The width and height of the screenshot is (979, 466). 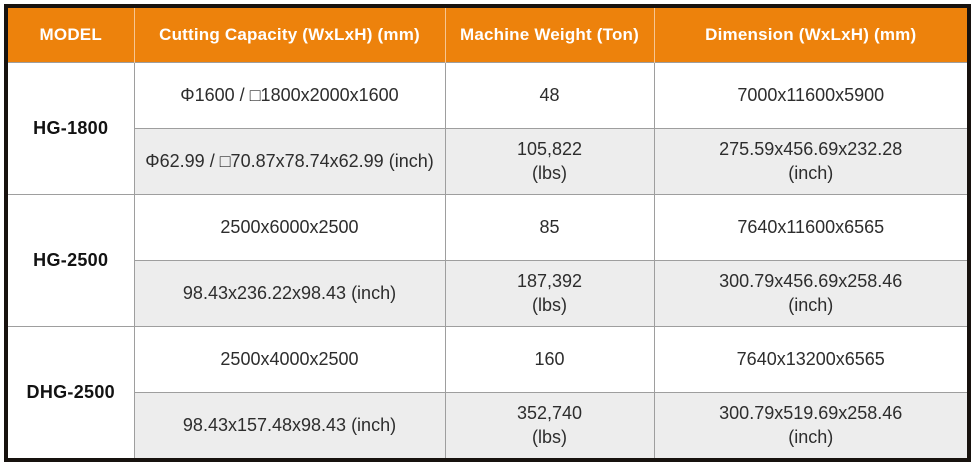 What do you see at coordinates (70, 128) in the screenshot?
I see `model-cell: HG-1800` at bounding box center [70, 128].